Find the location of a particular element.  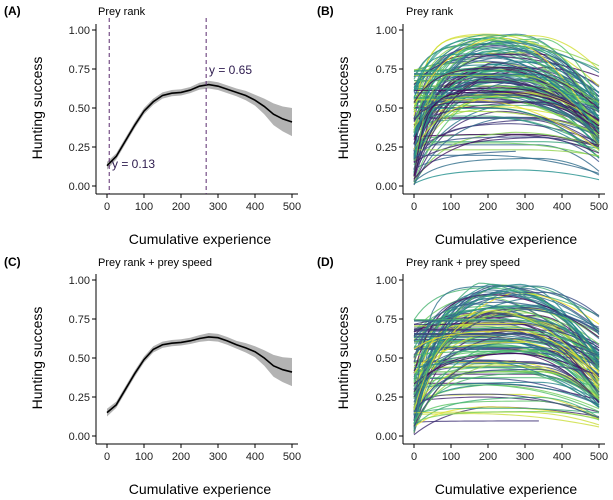

panel-c-title: Prey rank + prey speed is located at coordinates (155, 263).